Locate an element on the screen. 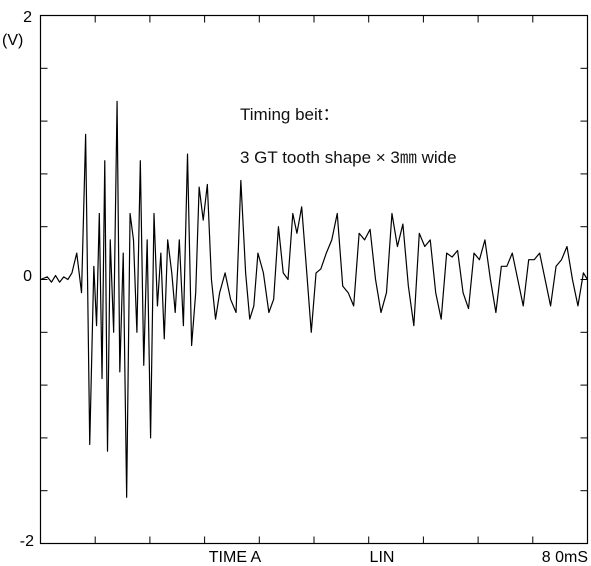 This screenshot has height=566, width=591. y-tick-label-bottom: -2 is located at coordinates (27, 541).